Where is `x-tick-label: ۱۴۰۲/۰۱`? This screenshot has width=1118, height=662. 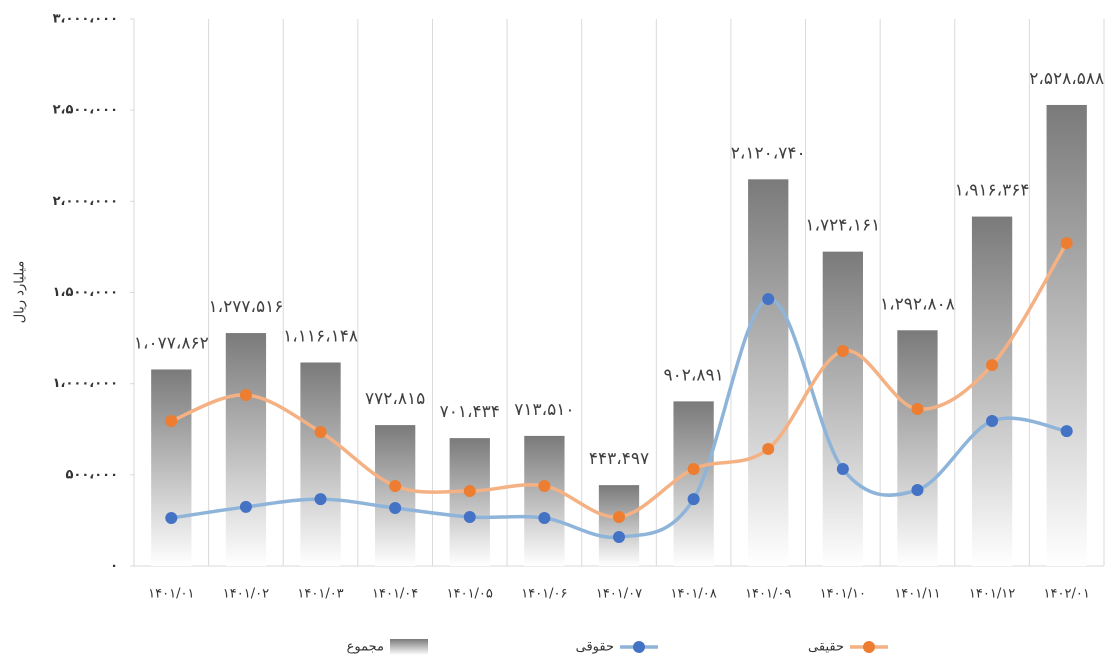
x-tick-label: ۱۴۰۲/۰۱ is located at coordinates (1067, 594).